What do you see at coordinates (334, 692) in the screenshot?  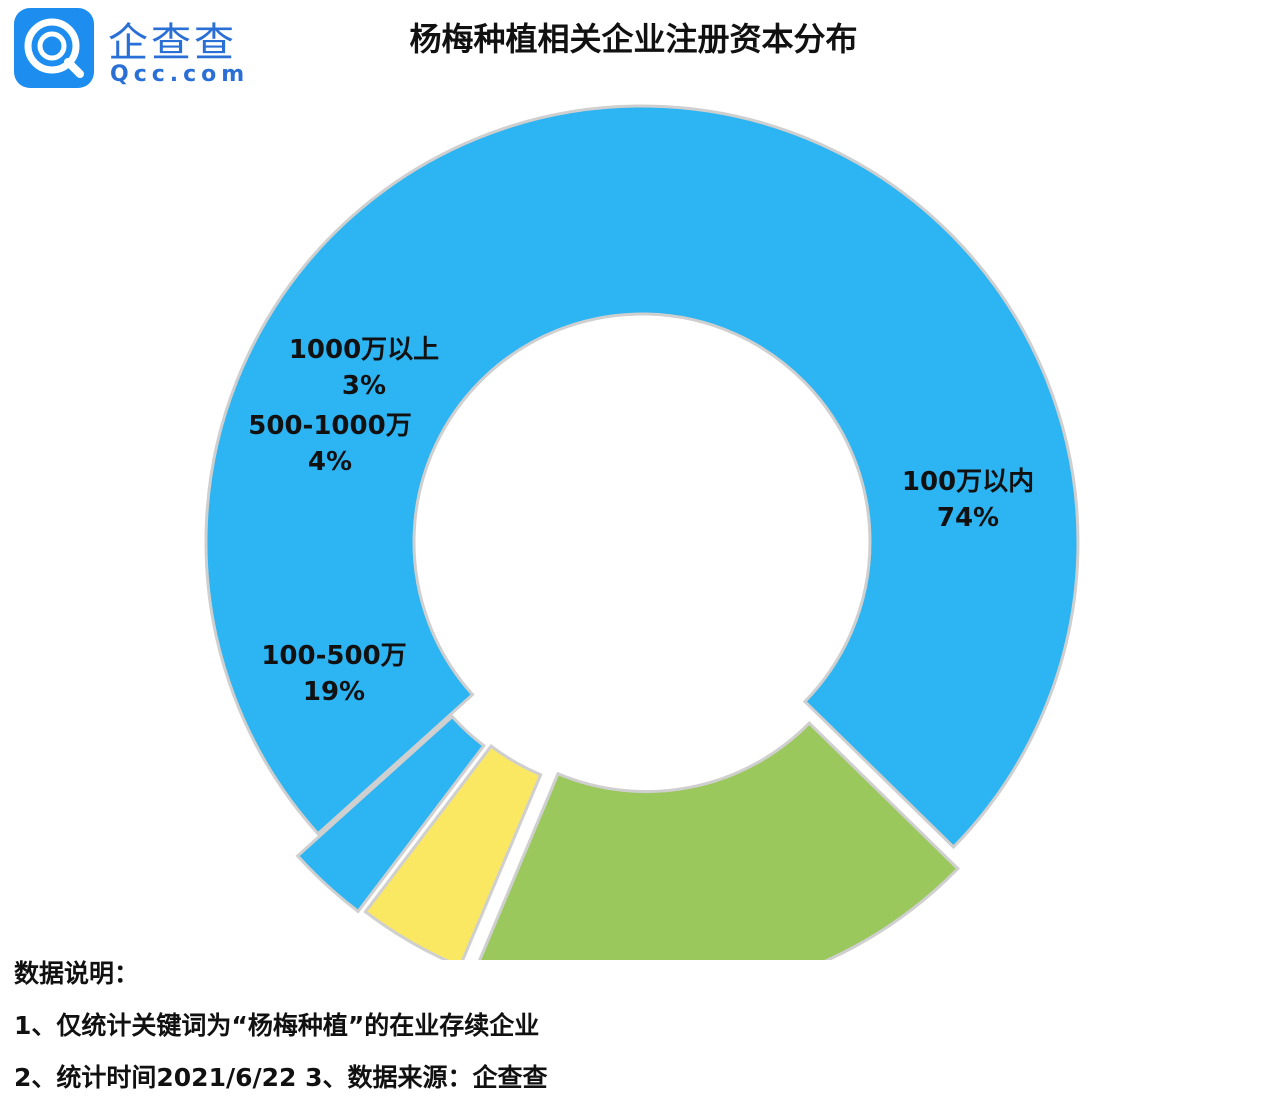 I see `slice-value-1: 19%` at bounding box center [334, 692].